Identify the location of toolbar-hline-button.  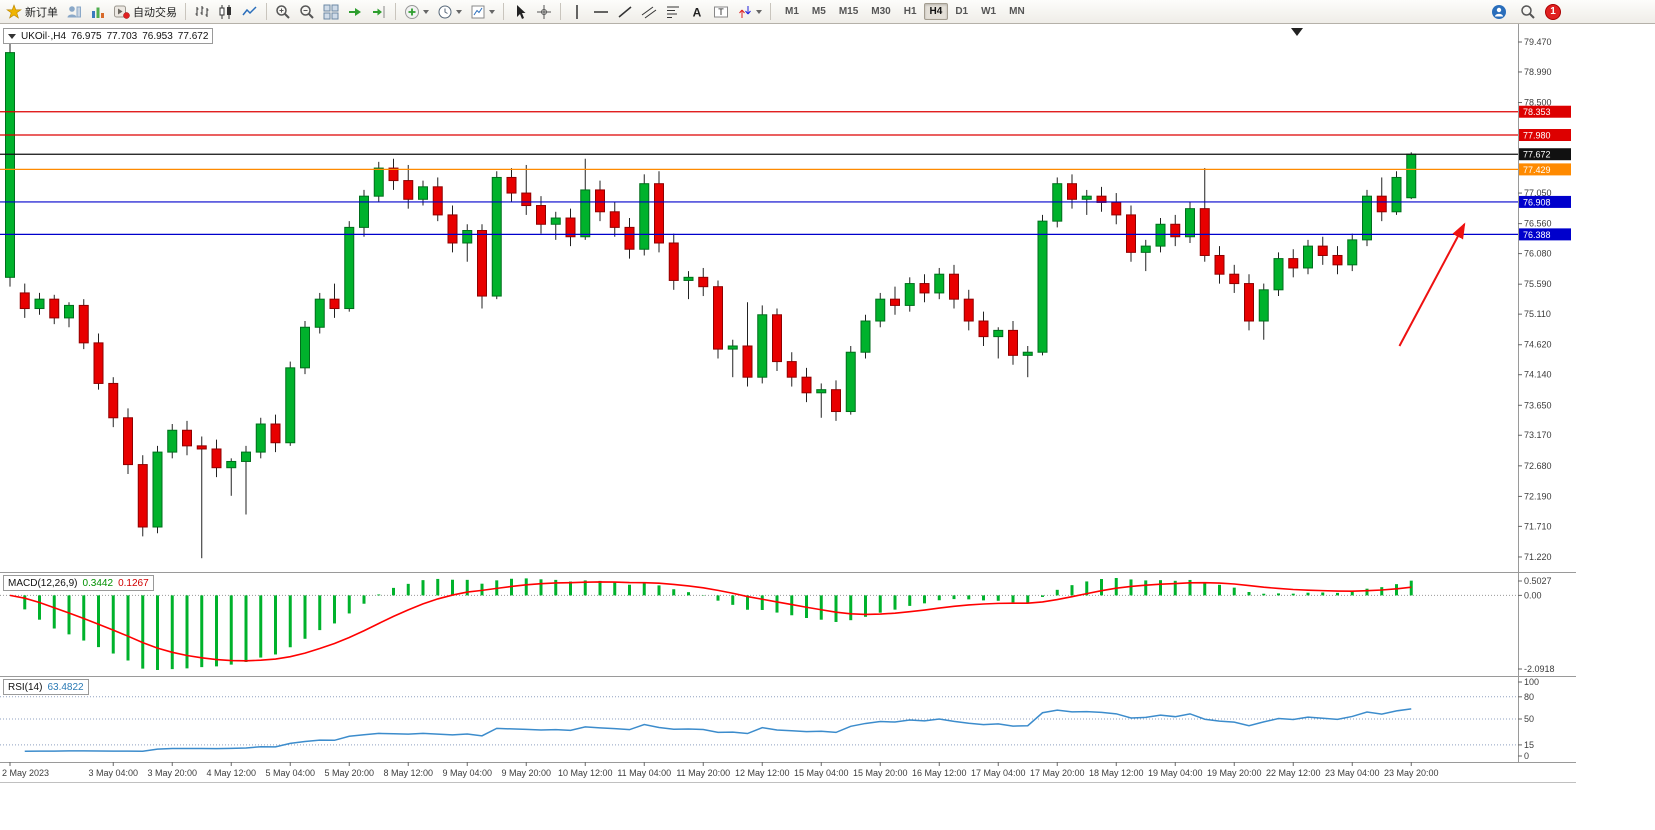
(601, 12).